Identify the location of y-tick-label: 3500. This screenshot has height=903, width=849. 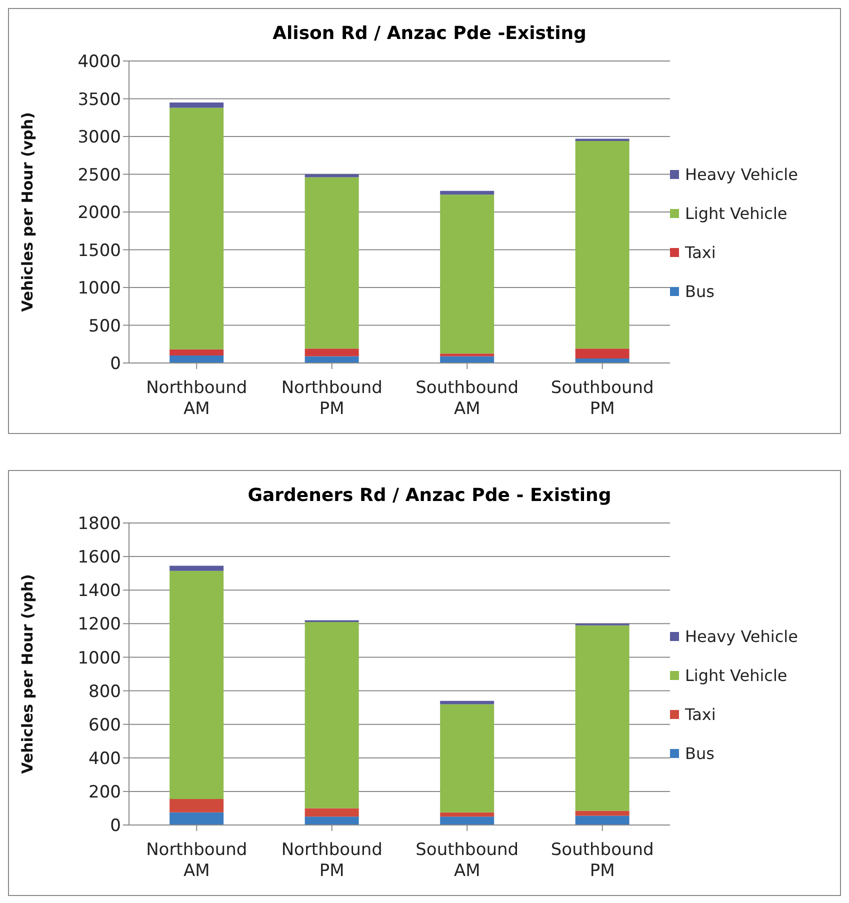
(99, 100).